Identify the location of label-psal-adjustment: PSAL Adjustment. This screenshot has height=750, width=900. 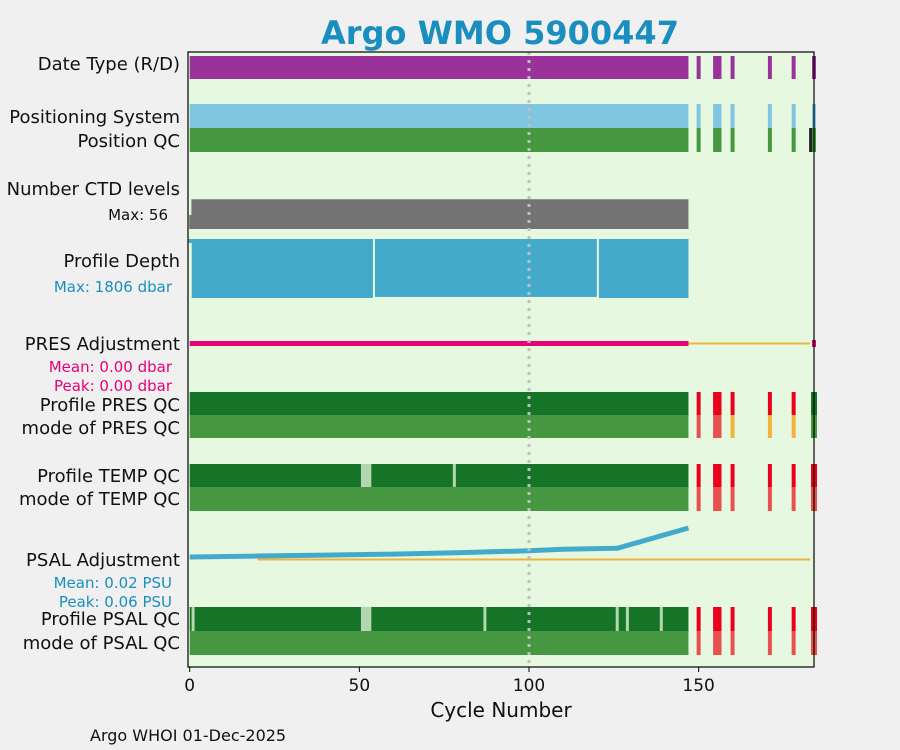
(103, 560).